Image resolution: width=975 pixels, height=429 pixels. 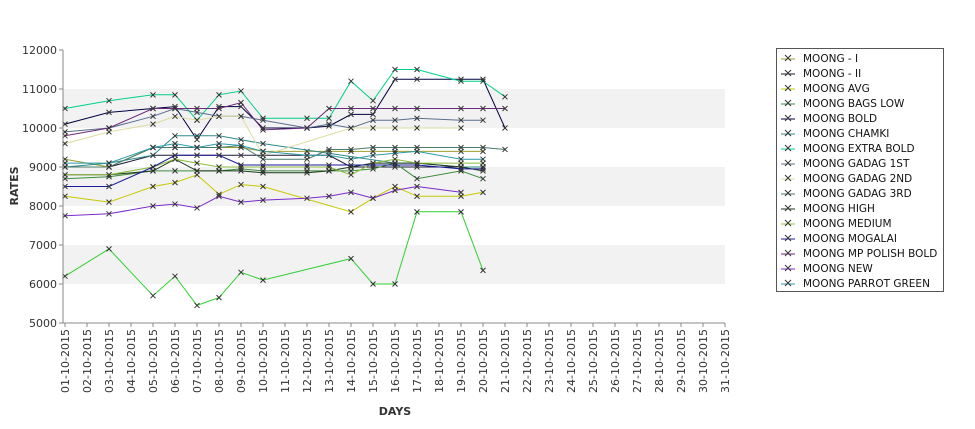 What do you see at coordinates (39, 128) in the screenshot?
I see `y-tick-label: 10000` at bounding box center [39, 128].